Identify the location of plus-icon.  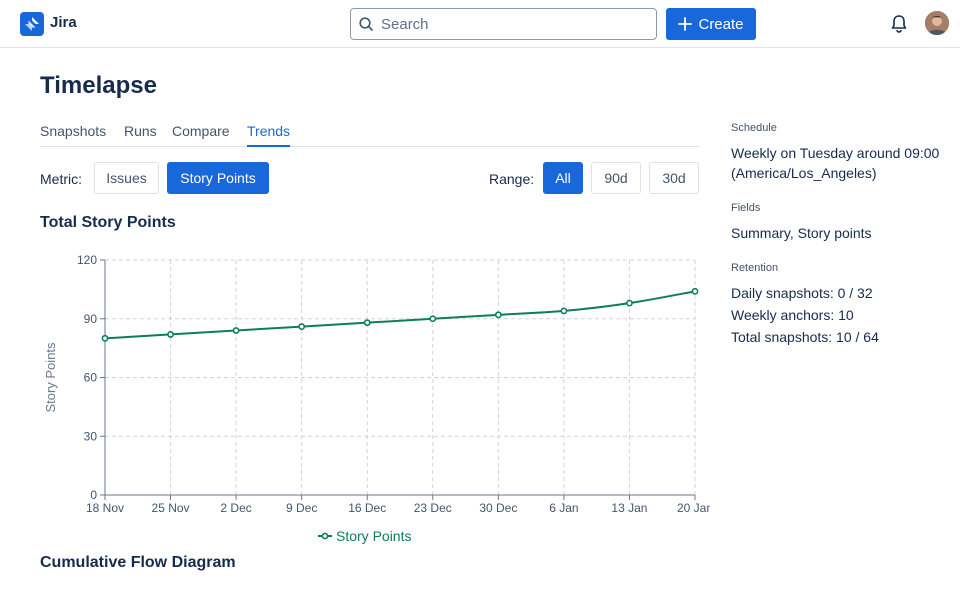
(685, 24).